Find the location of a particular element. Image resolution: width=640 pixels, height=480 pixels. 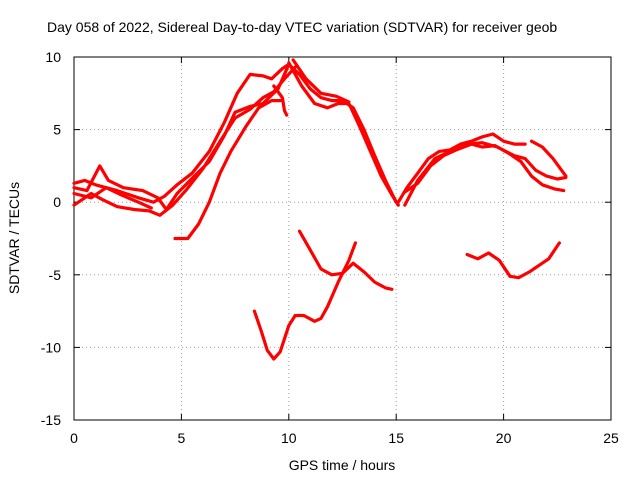

y-tick-label: -10 is located at coordinates (51, 347).